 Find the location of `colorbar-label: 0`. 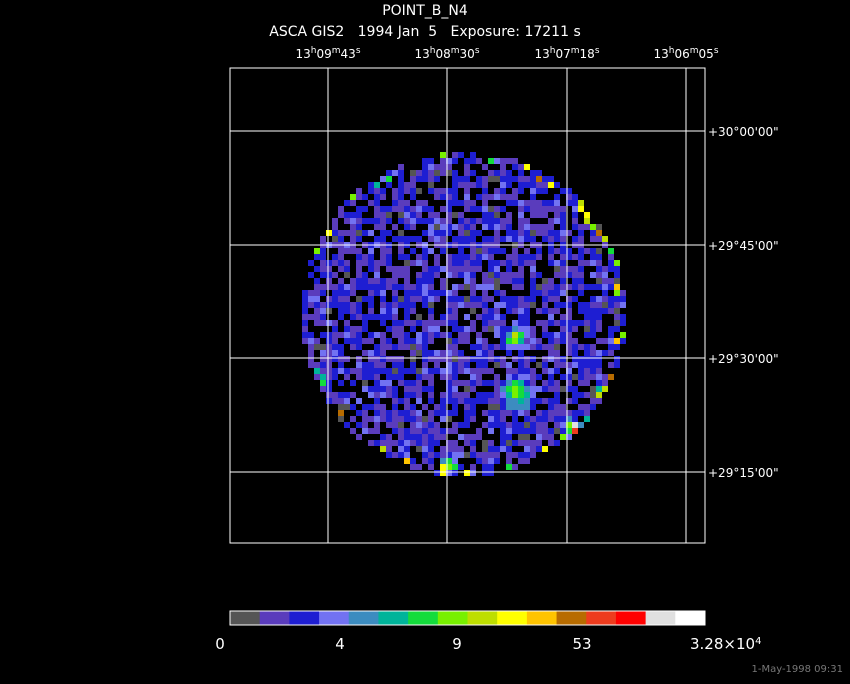

colorbar-label: 0 is located at coordinates (220, 644).